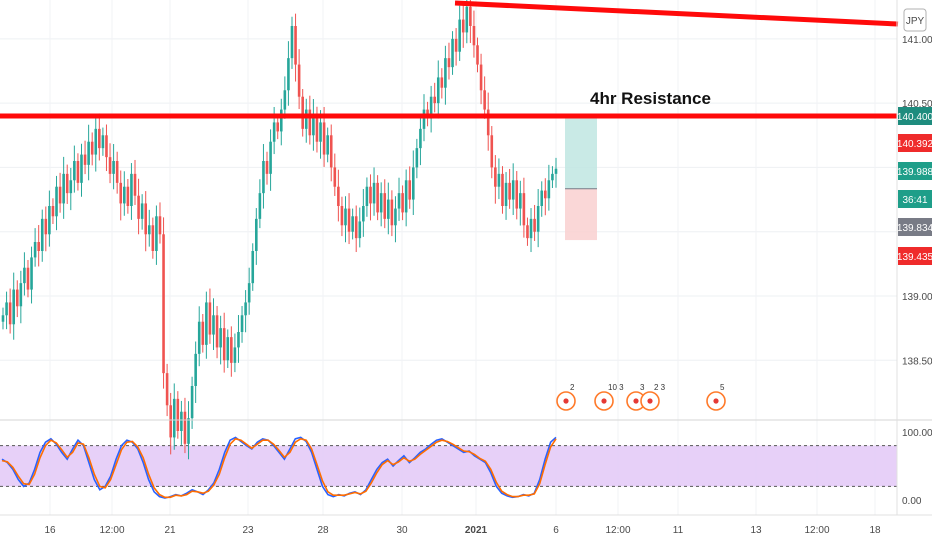 The image size is (932, 550). Describe the element at coordinates (650, 98) in the screenshot. I see `resistance-annotation: 4hr Resistance` at that location.